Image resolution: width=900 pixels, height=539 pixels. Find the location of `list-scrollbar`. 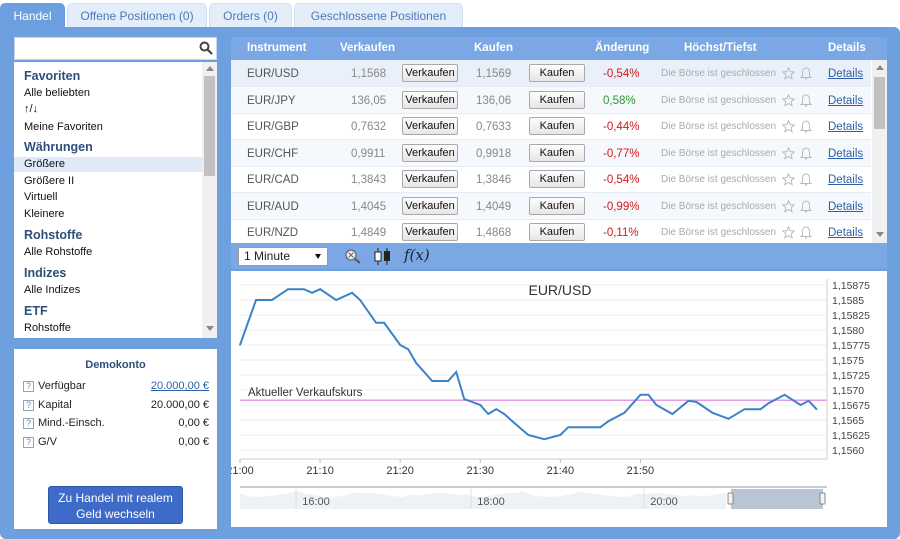

list-scrollbar is located at coordinates (209, 200).